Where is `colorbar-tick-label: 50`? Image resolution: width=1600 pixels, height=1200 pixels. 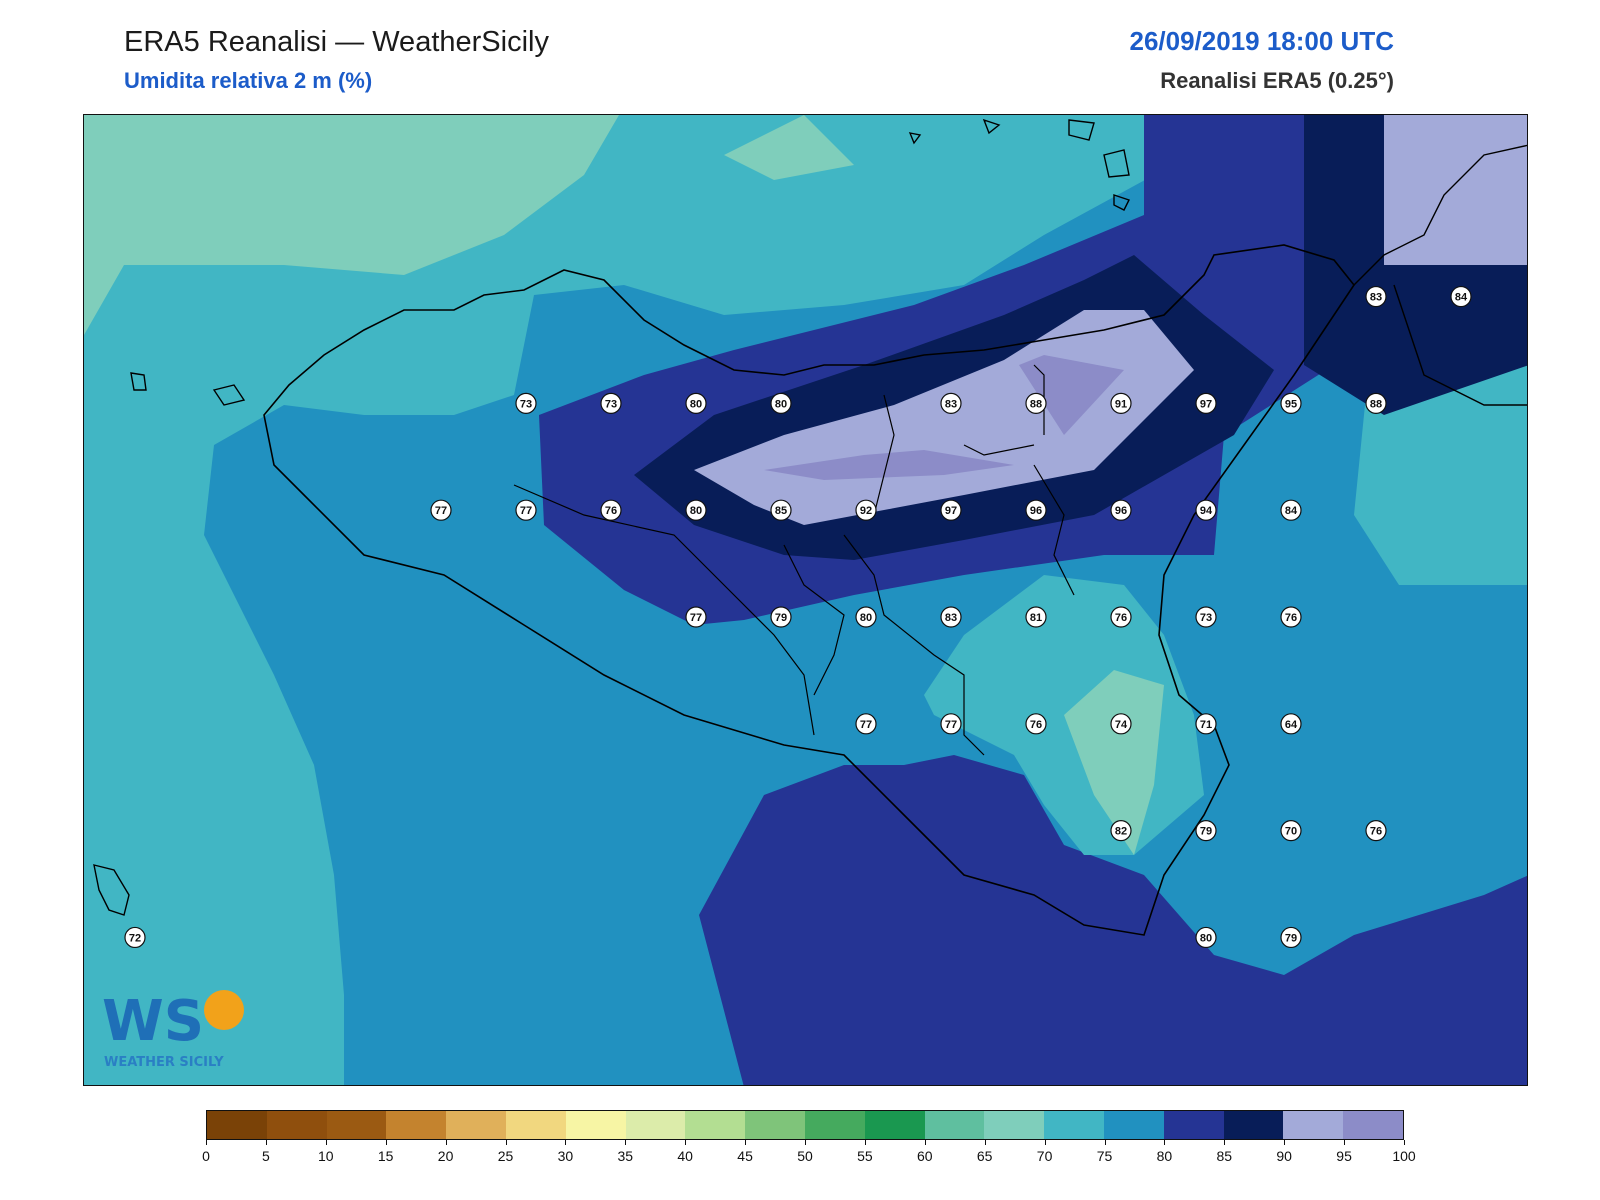 colorbar-tick-label: 50 is located at coordinates (805, 1156).